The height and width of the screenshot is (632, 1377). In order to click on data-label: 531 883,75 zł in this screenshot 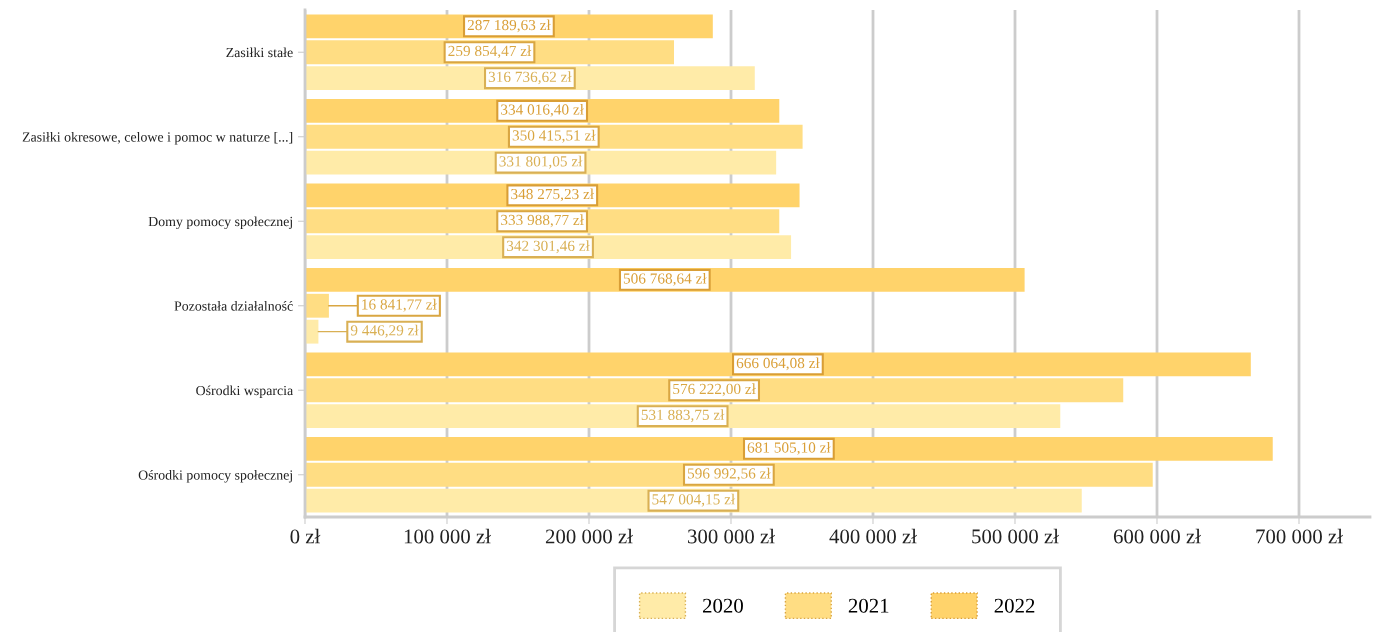, I will do `click(683, 416)`.